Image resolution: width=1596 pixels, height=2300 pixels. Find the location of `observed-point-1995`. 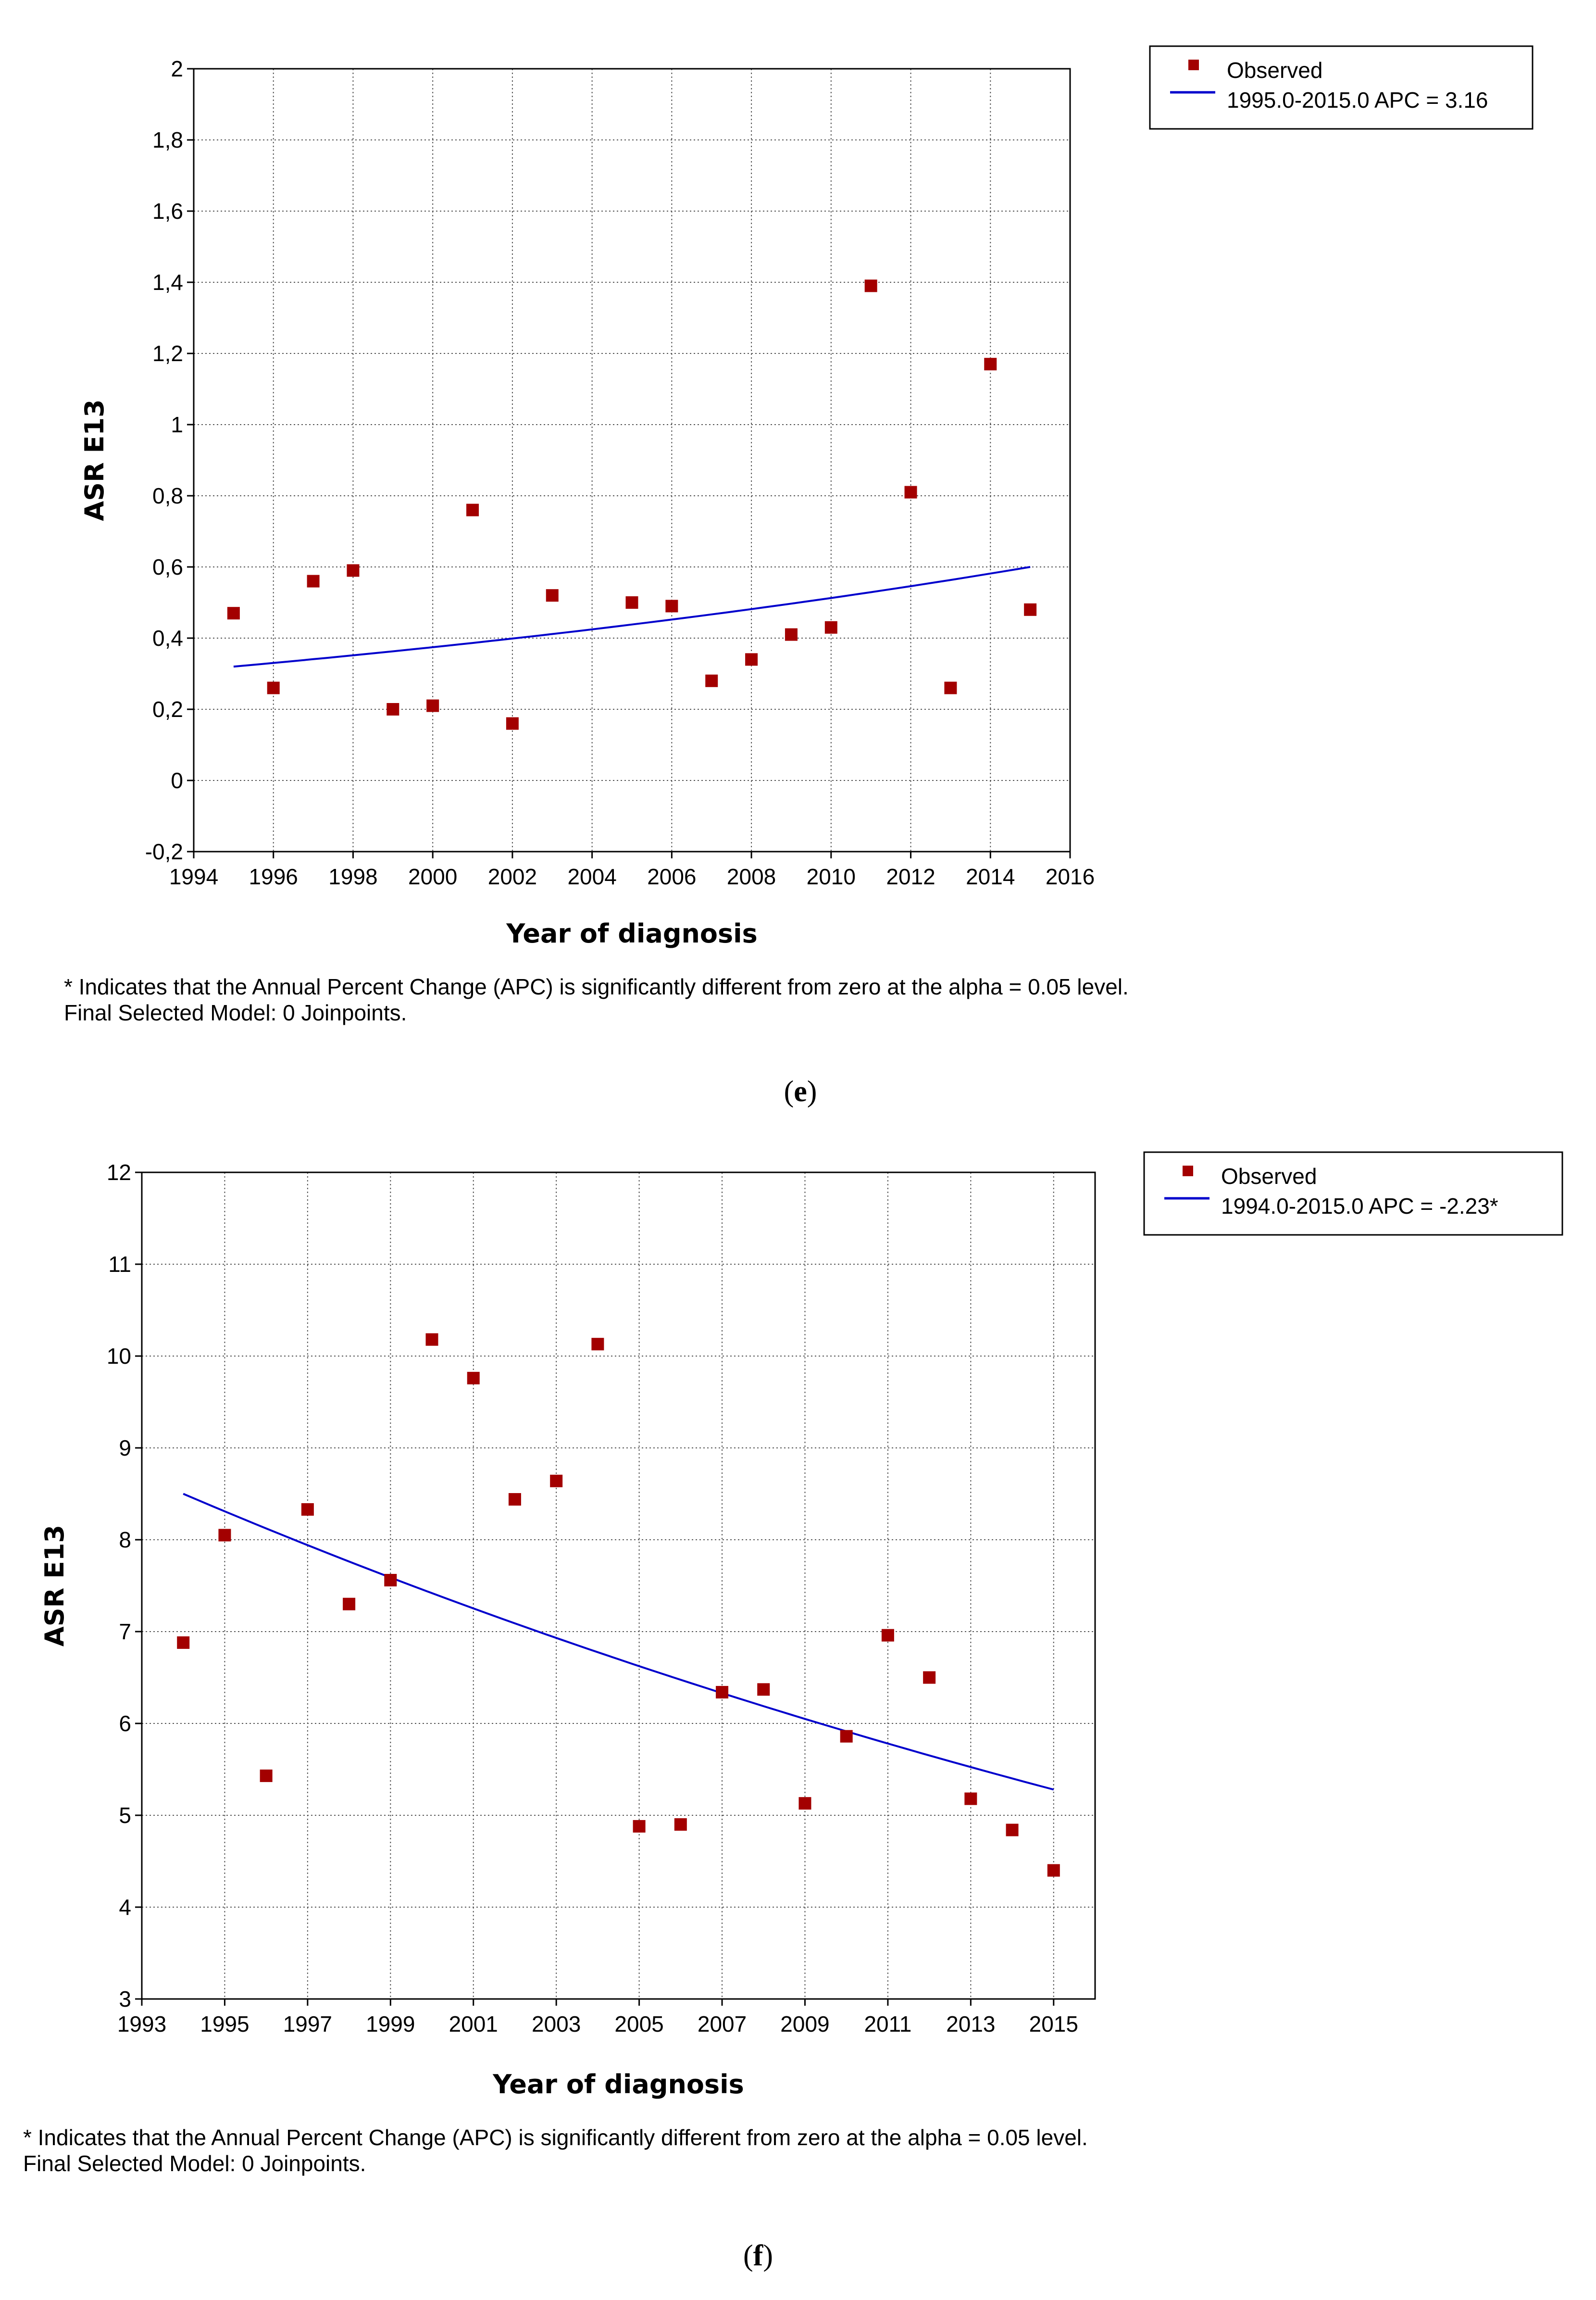

observed-point-1995 is located at coordinates (224, 1535).